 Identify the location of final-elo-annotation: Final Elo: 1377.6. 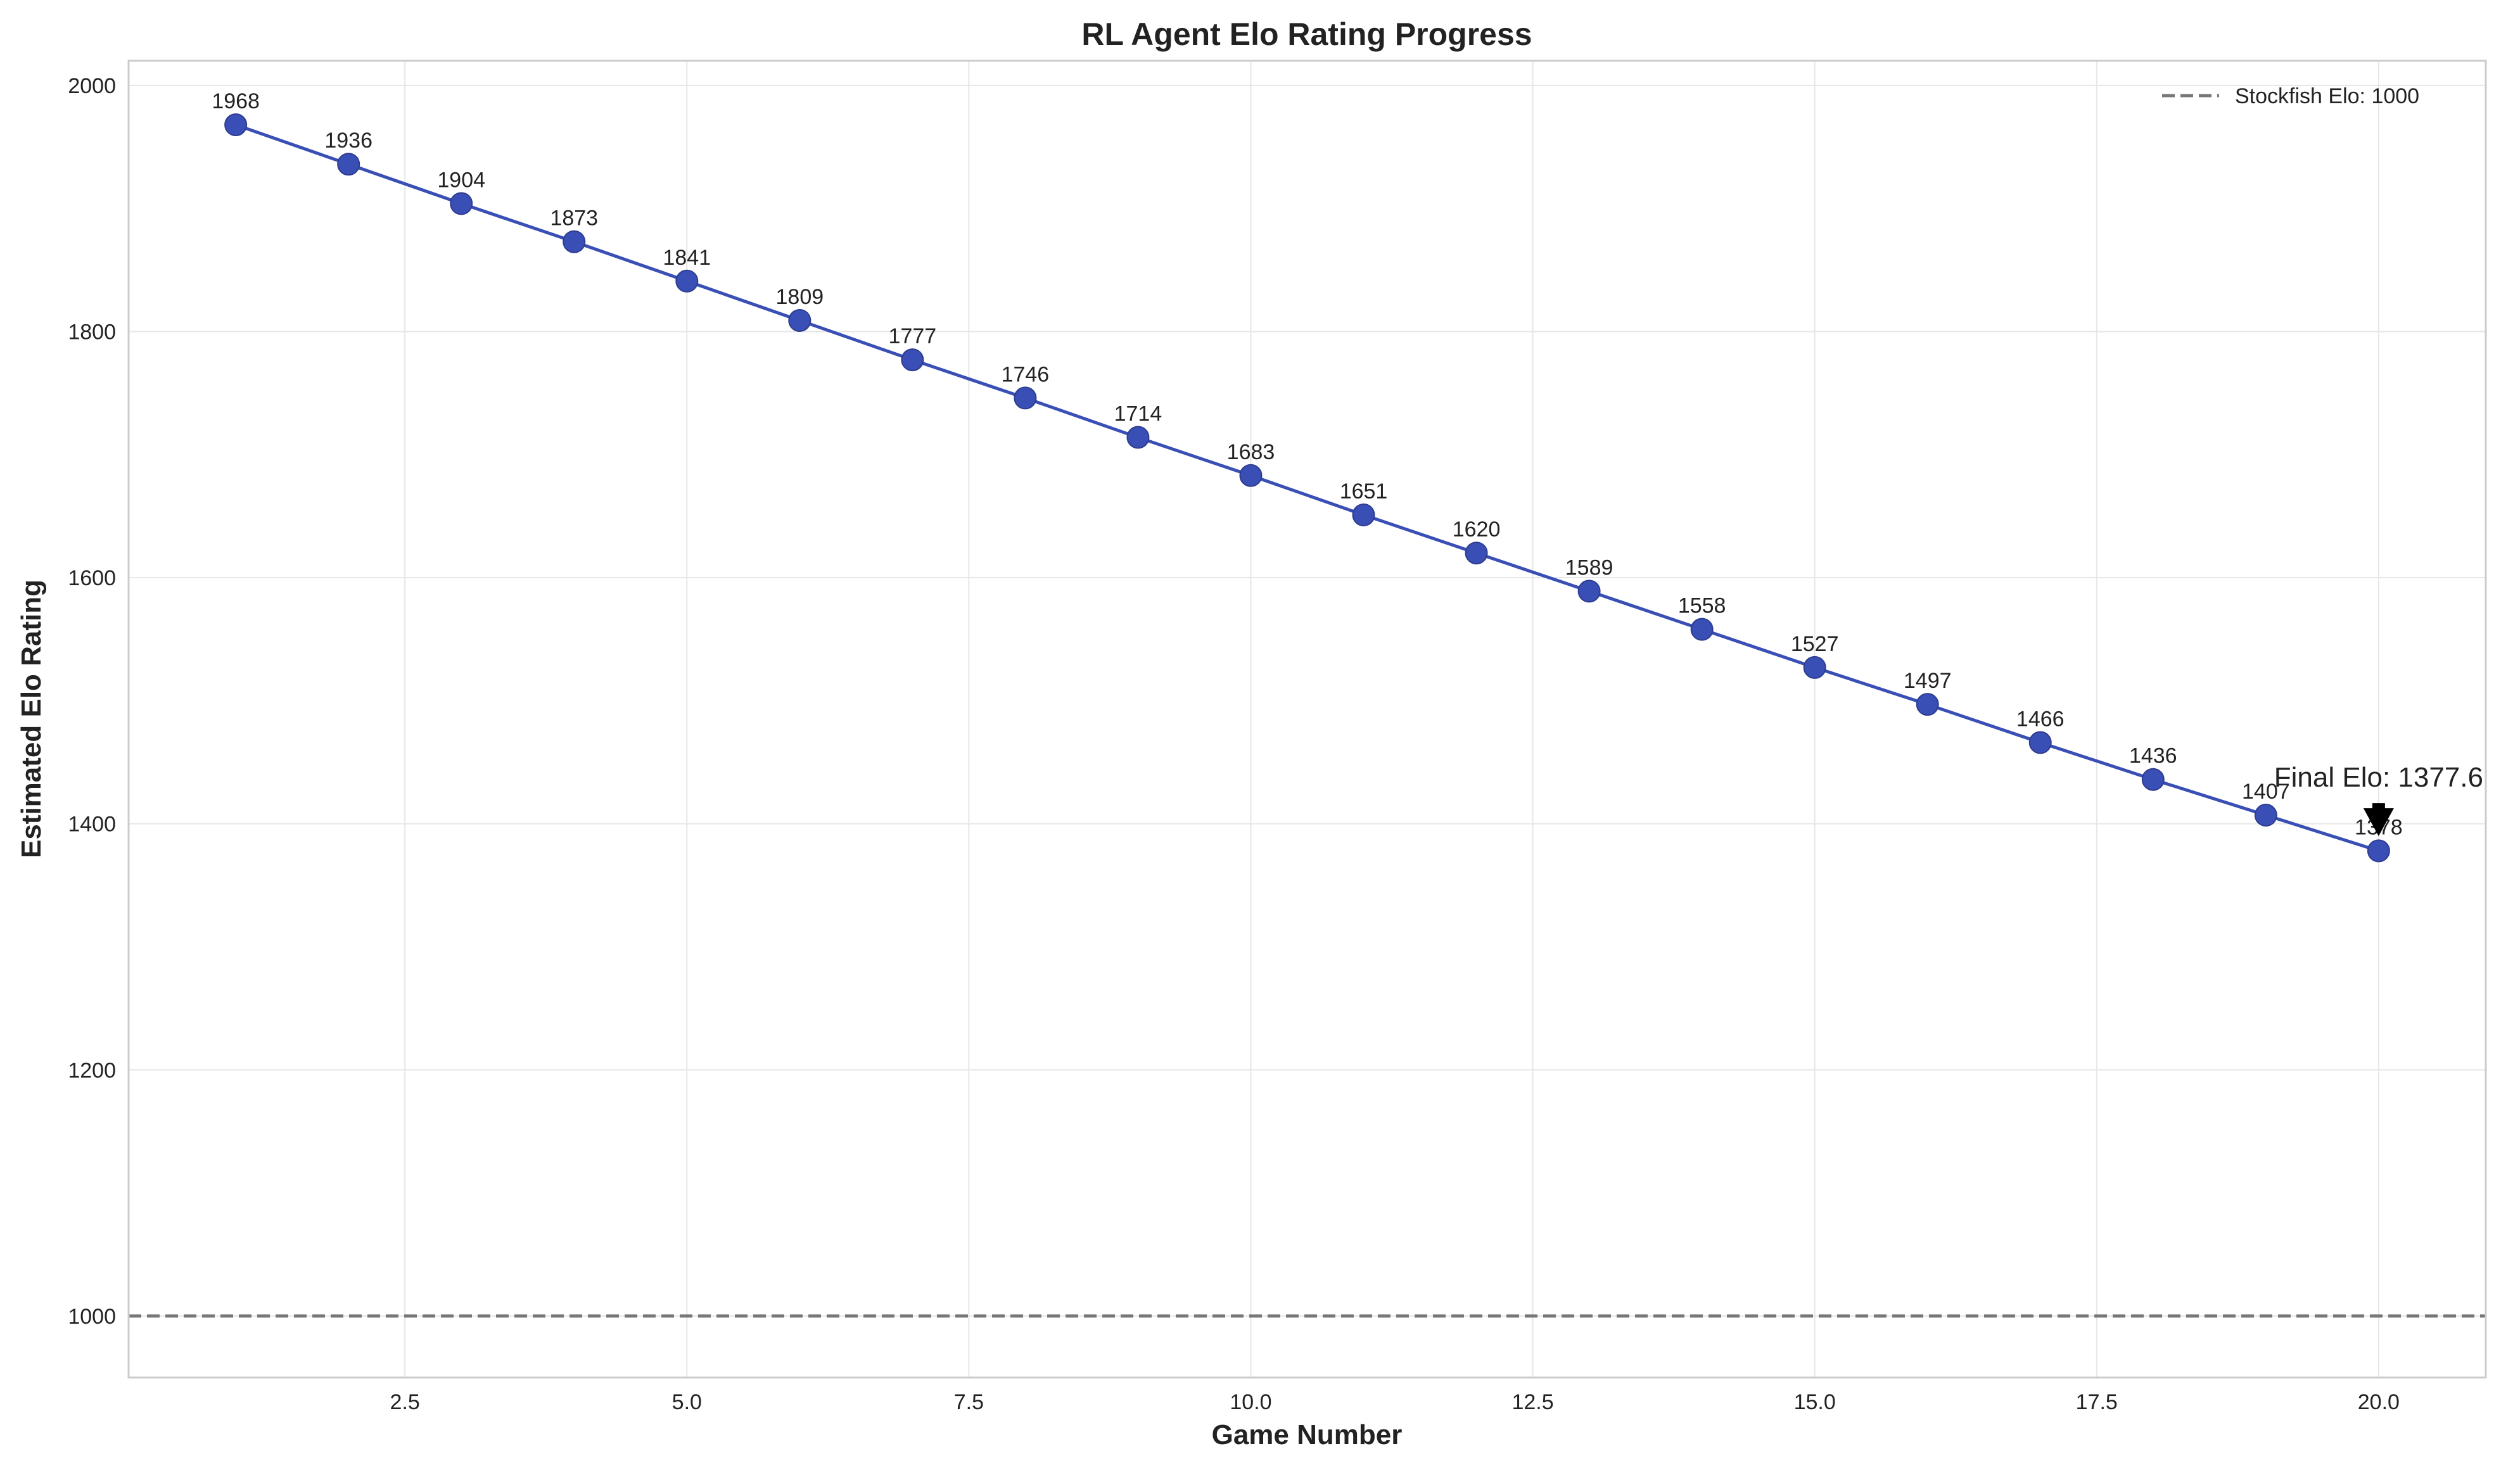
(2378, 799).